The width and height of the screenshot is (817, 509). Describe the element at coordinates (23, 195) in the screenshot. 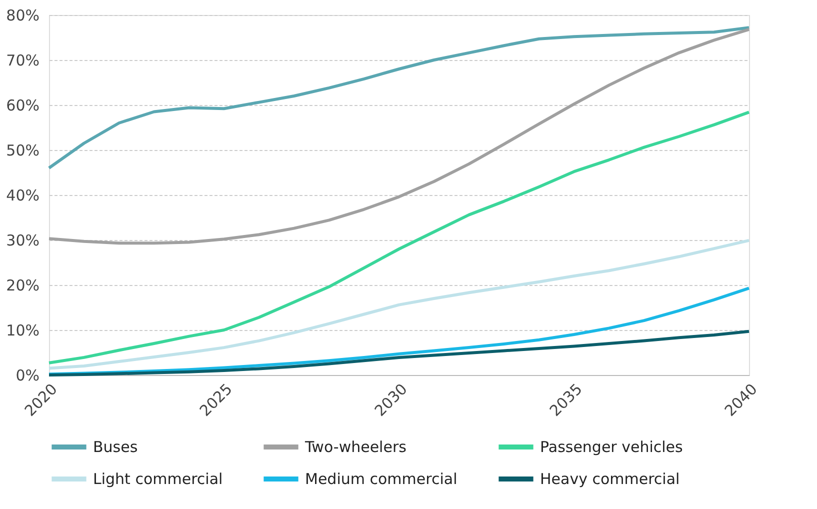

I see `y-tick-label: 40%` at that location.